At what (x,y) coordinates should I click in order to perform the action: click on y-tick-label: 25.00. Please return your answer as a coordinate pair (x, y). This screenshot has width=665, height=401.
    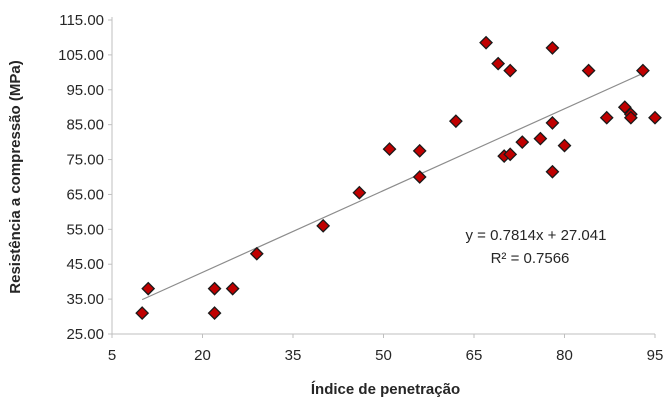
    Looking at the image, I should click on (85, 334).